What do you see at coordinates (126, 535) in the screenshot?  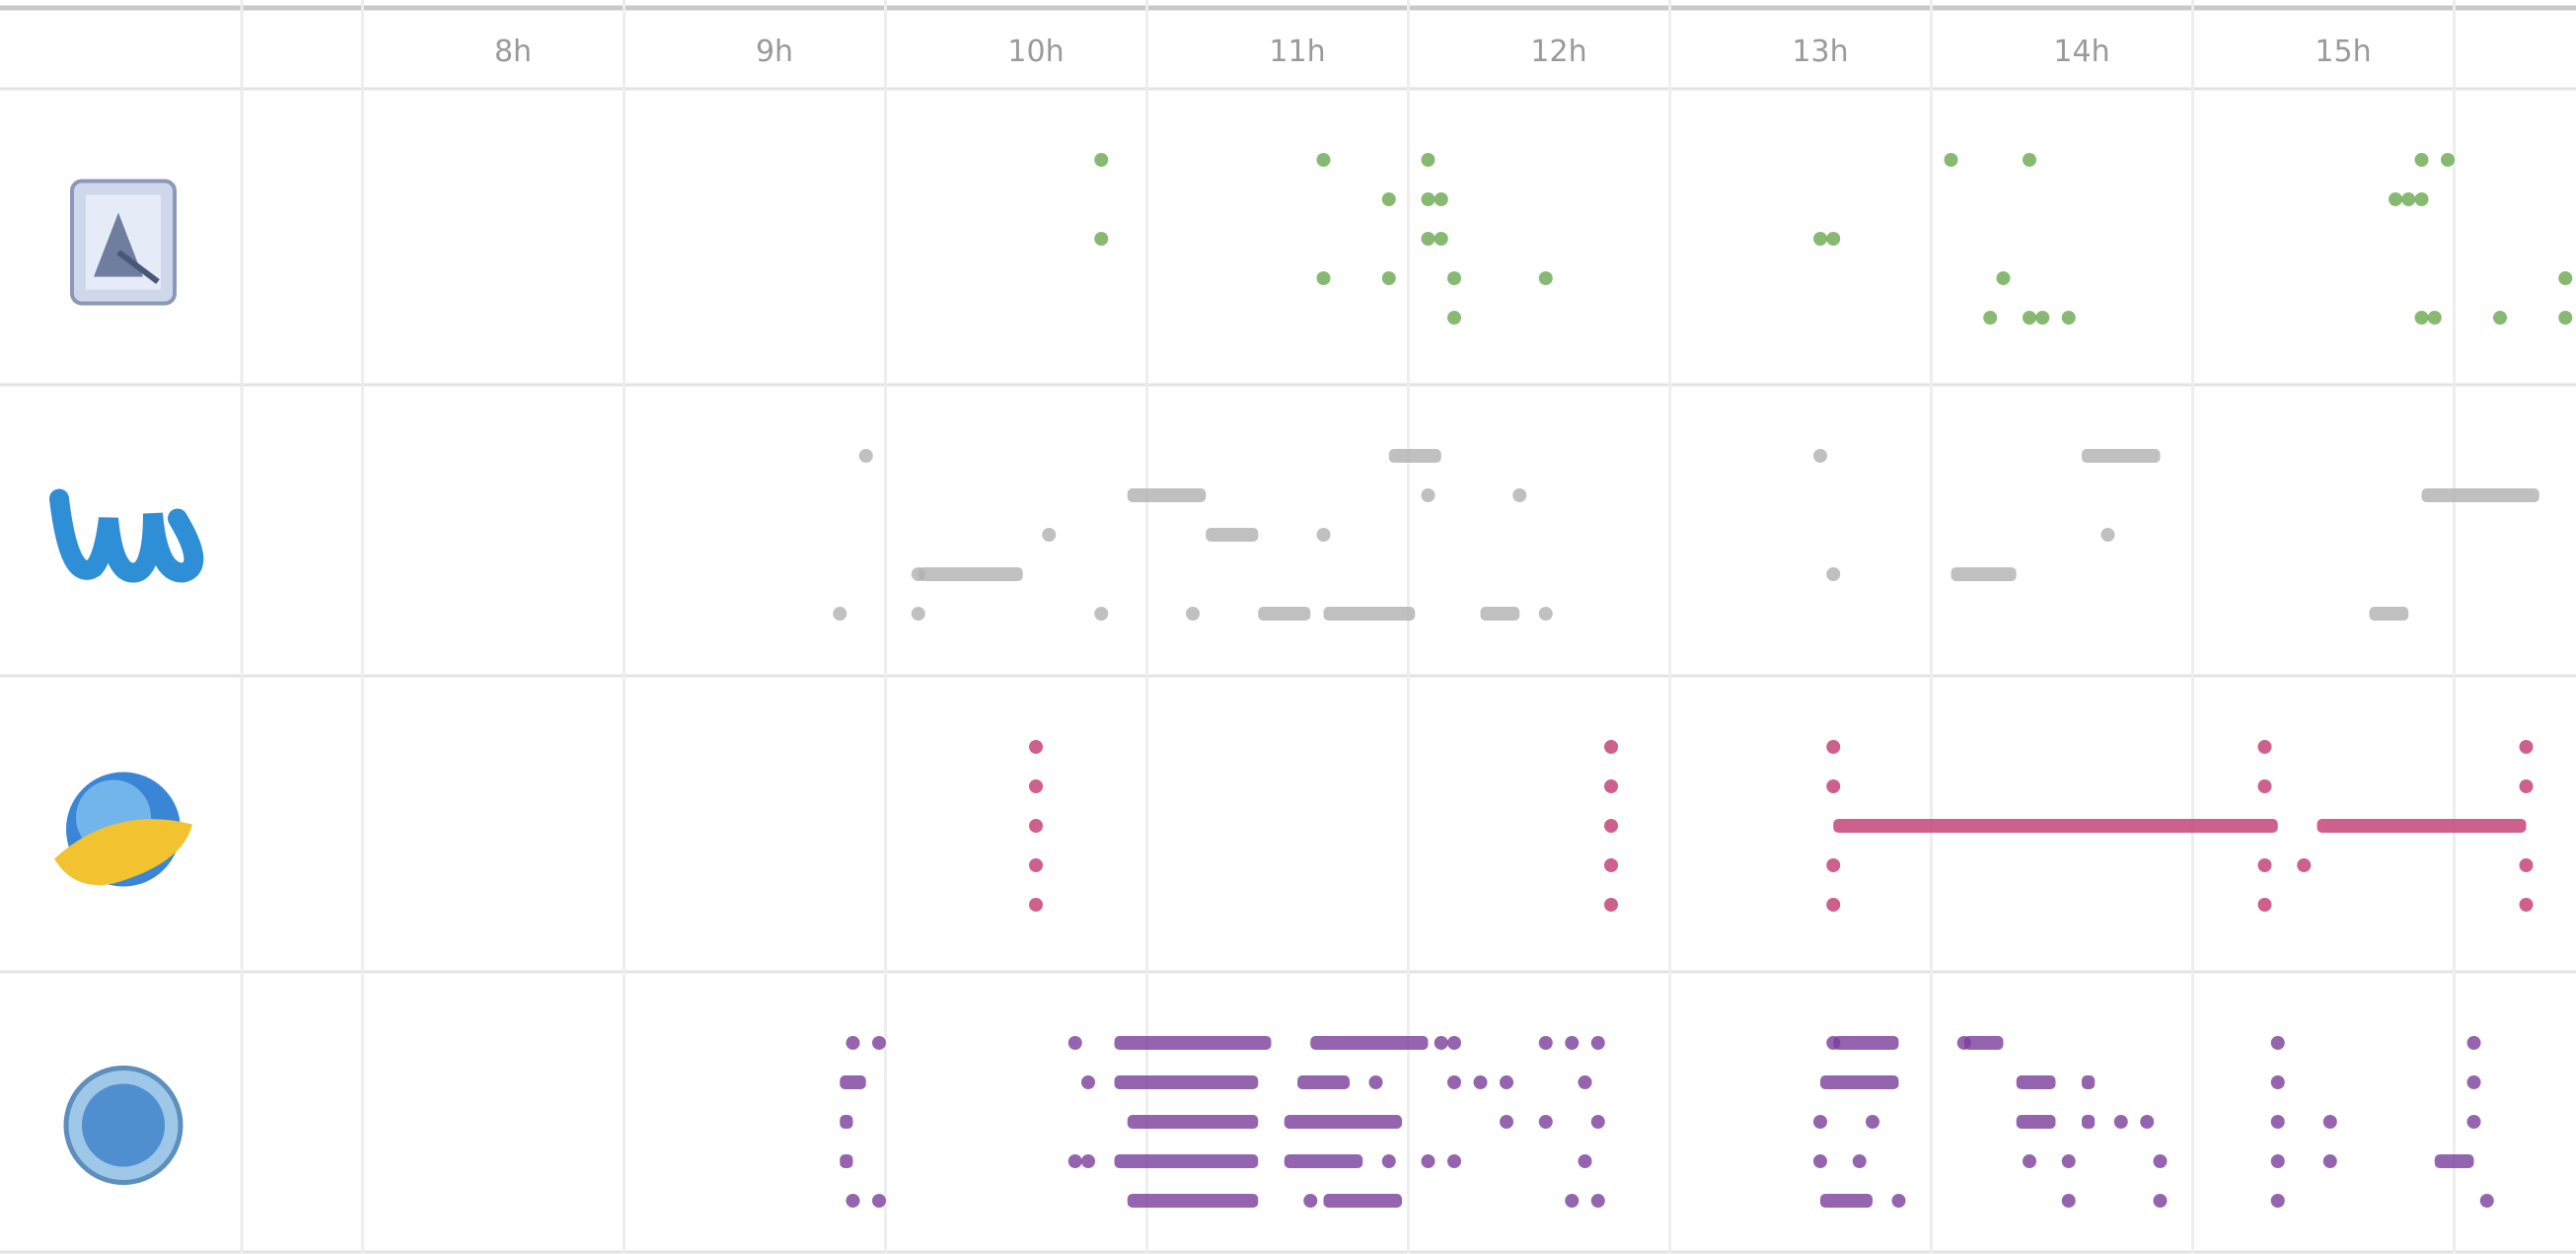 I see `word-app-icon` at bounding box center [126, 535].